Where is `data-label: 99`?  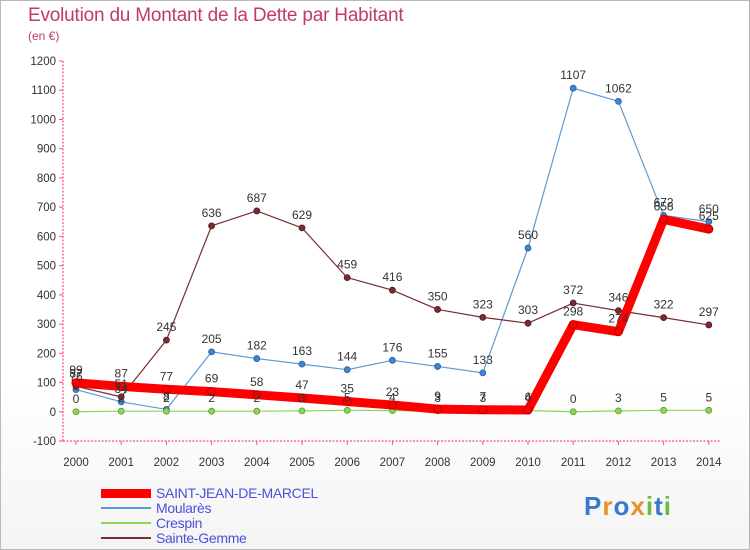 data-label: 99 is located at coordinates (76, 370).